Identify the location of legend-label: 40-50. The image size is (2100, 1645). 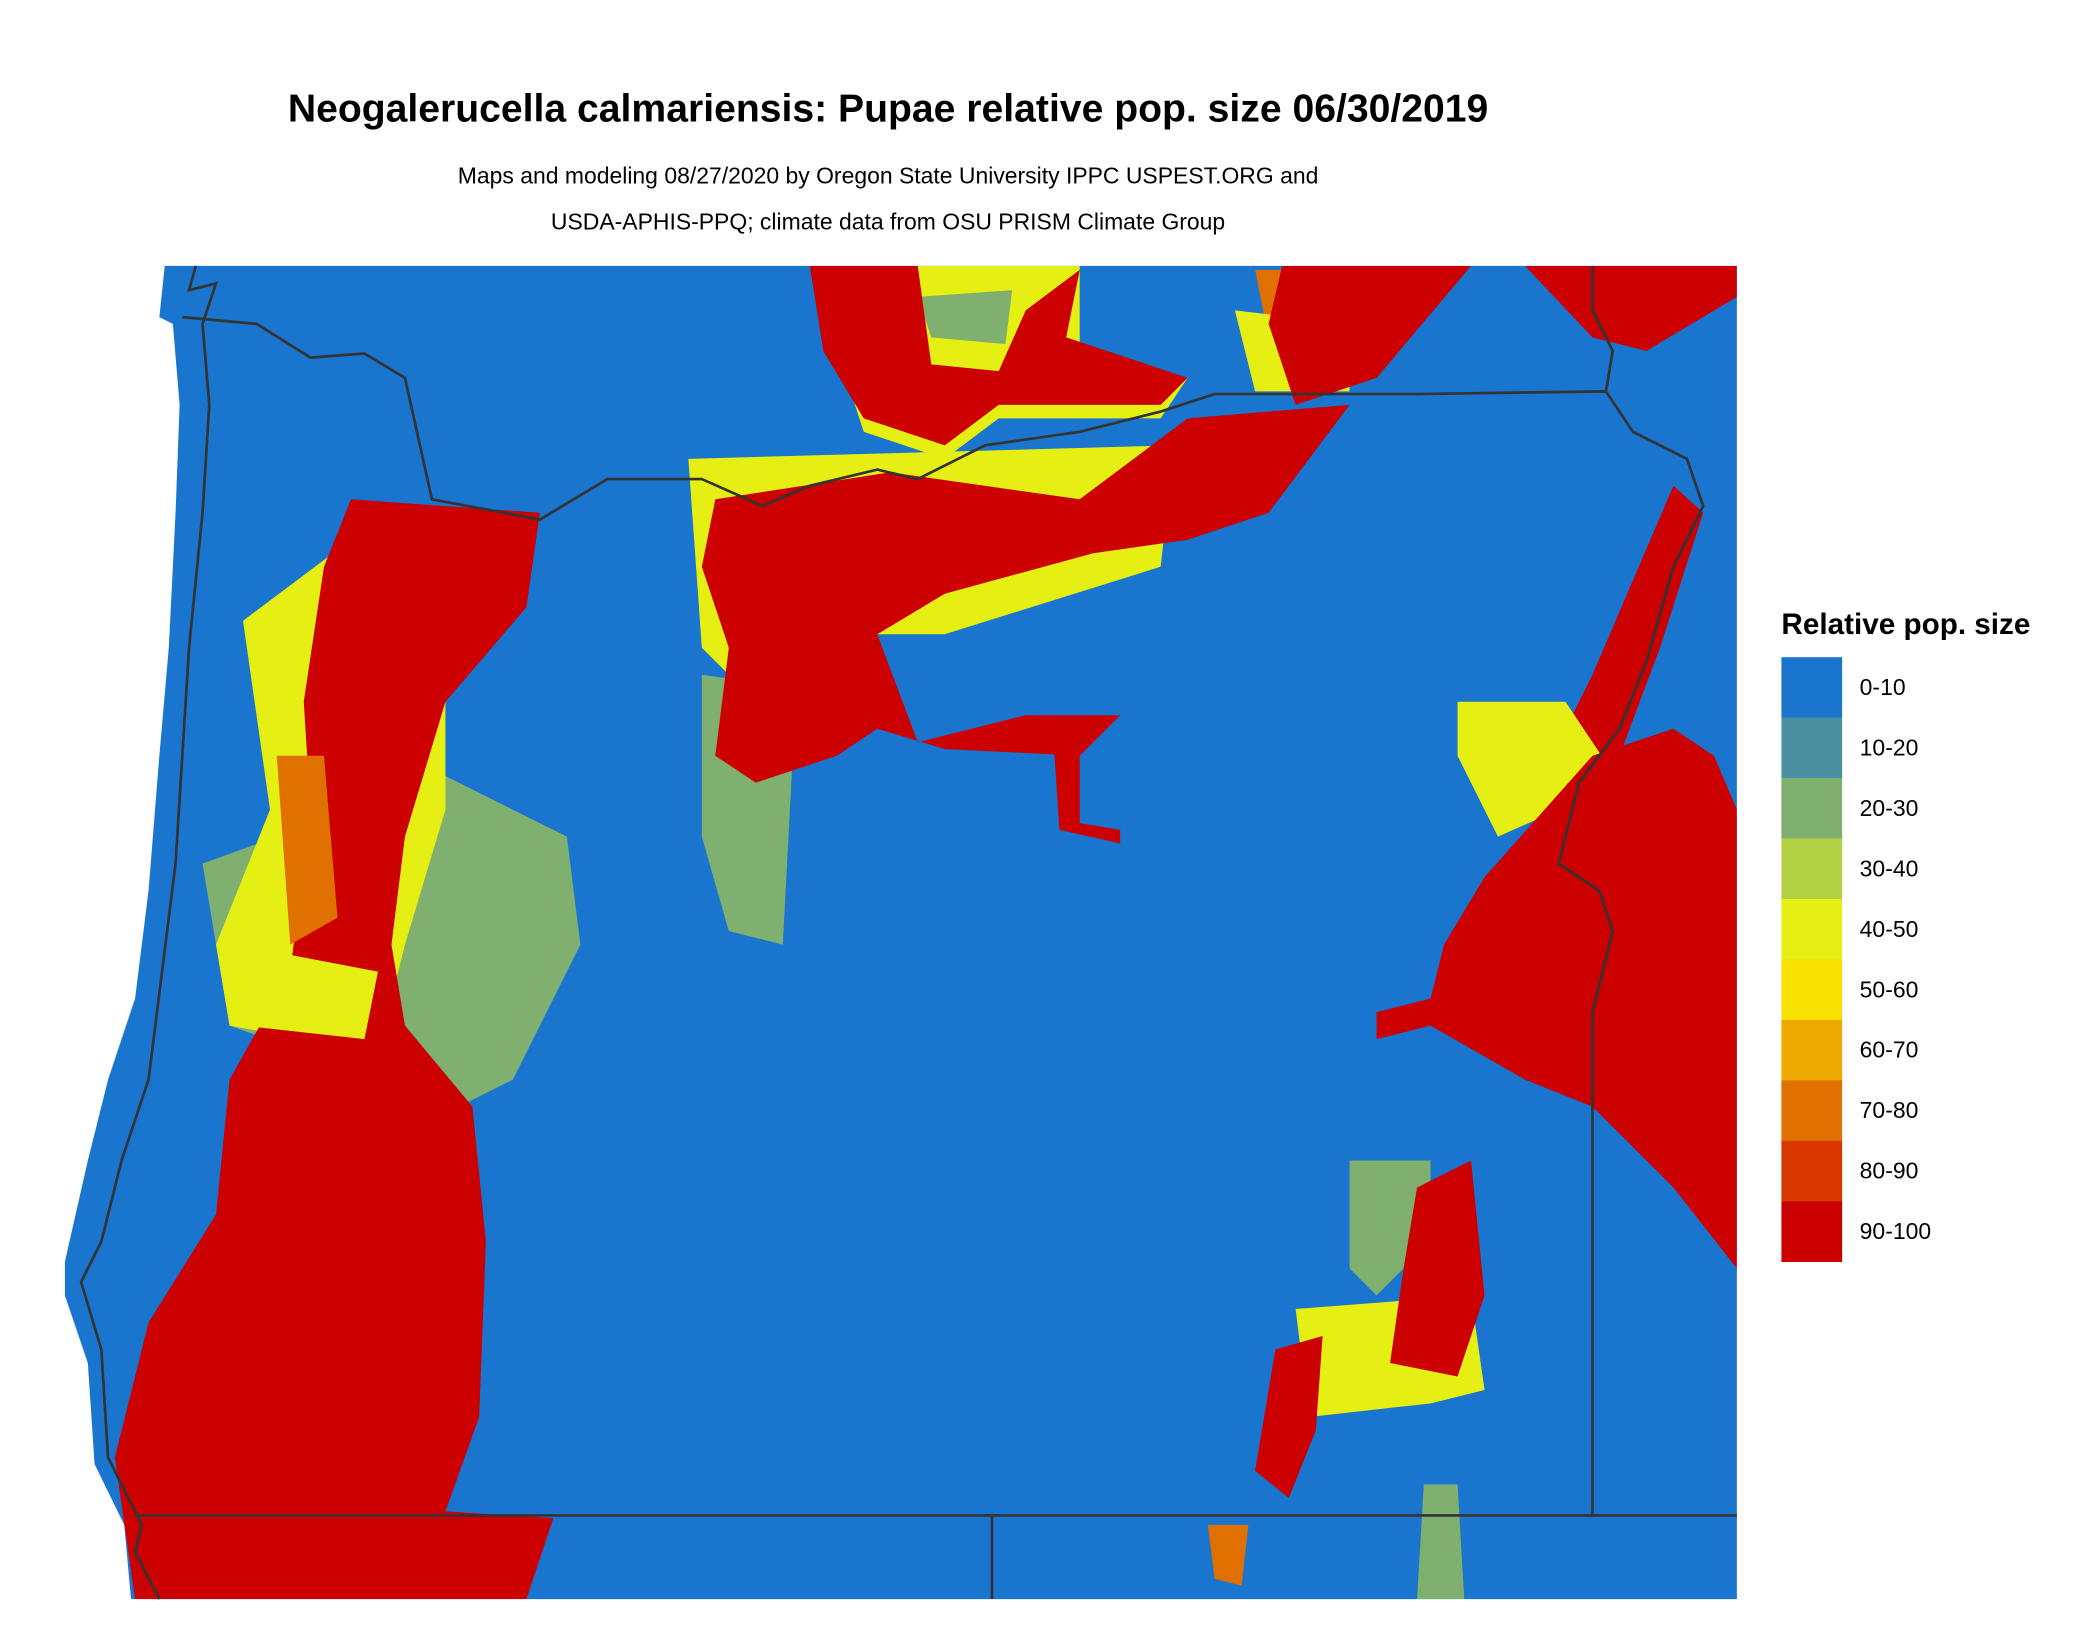
(1889, 929).